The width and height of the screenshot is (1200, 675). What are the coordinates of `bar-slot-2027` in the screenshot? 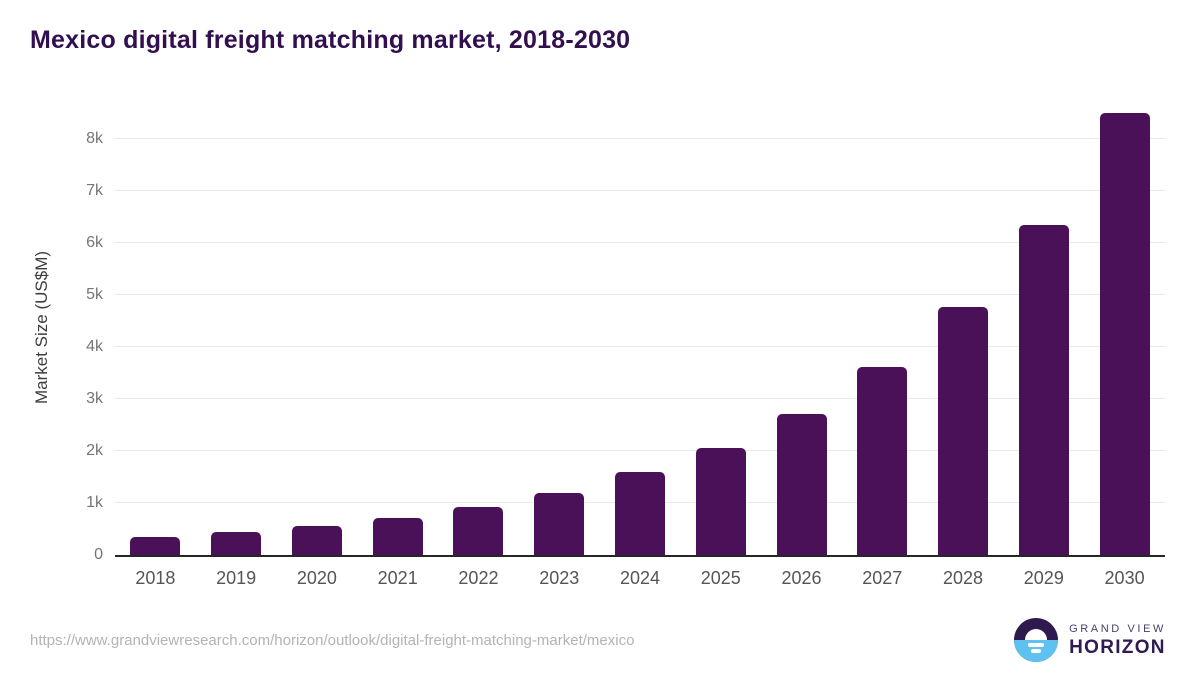 It's located at (882, 326).